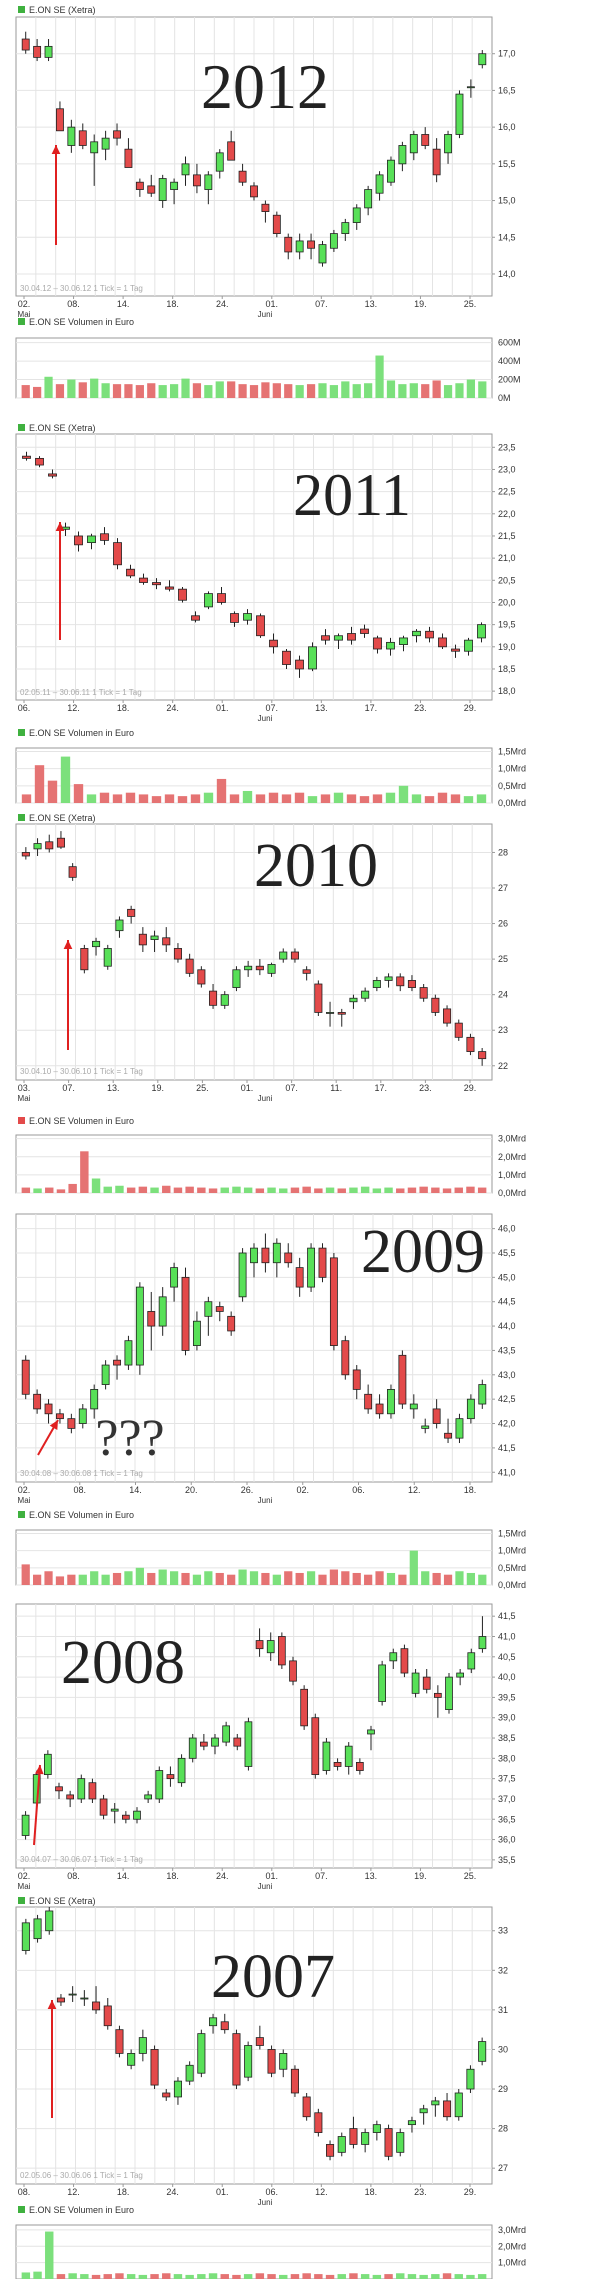 The width and height of the screenshot is (592, 2284). Describe the element at coordinates (507, 1819) in the screenshot. I see `y-tick-label: 36,5` at that location.